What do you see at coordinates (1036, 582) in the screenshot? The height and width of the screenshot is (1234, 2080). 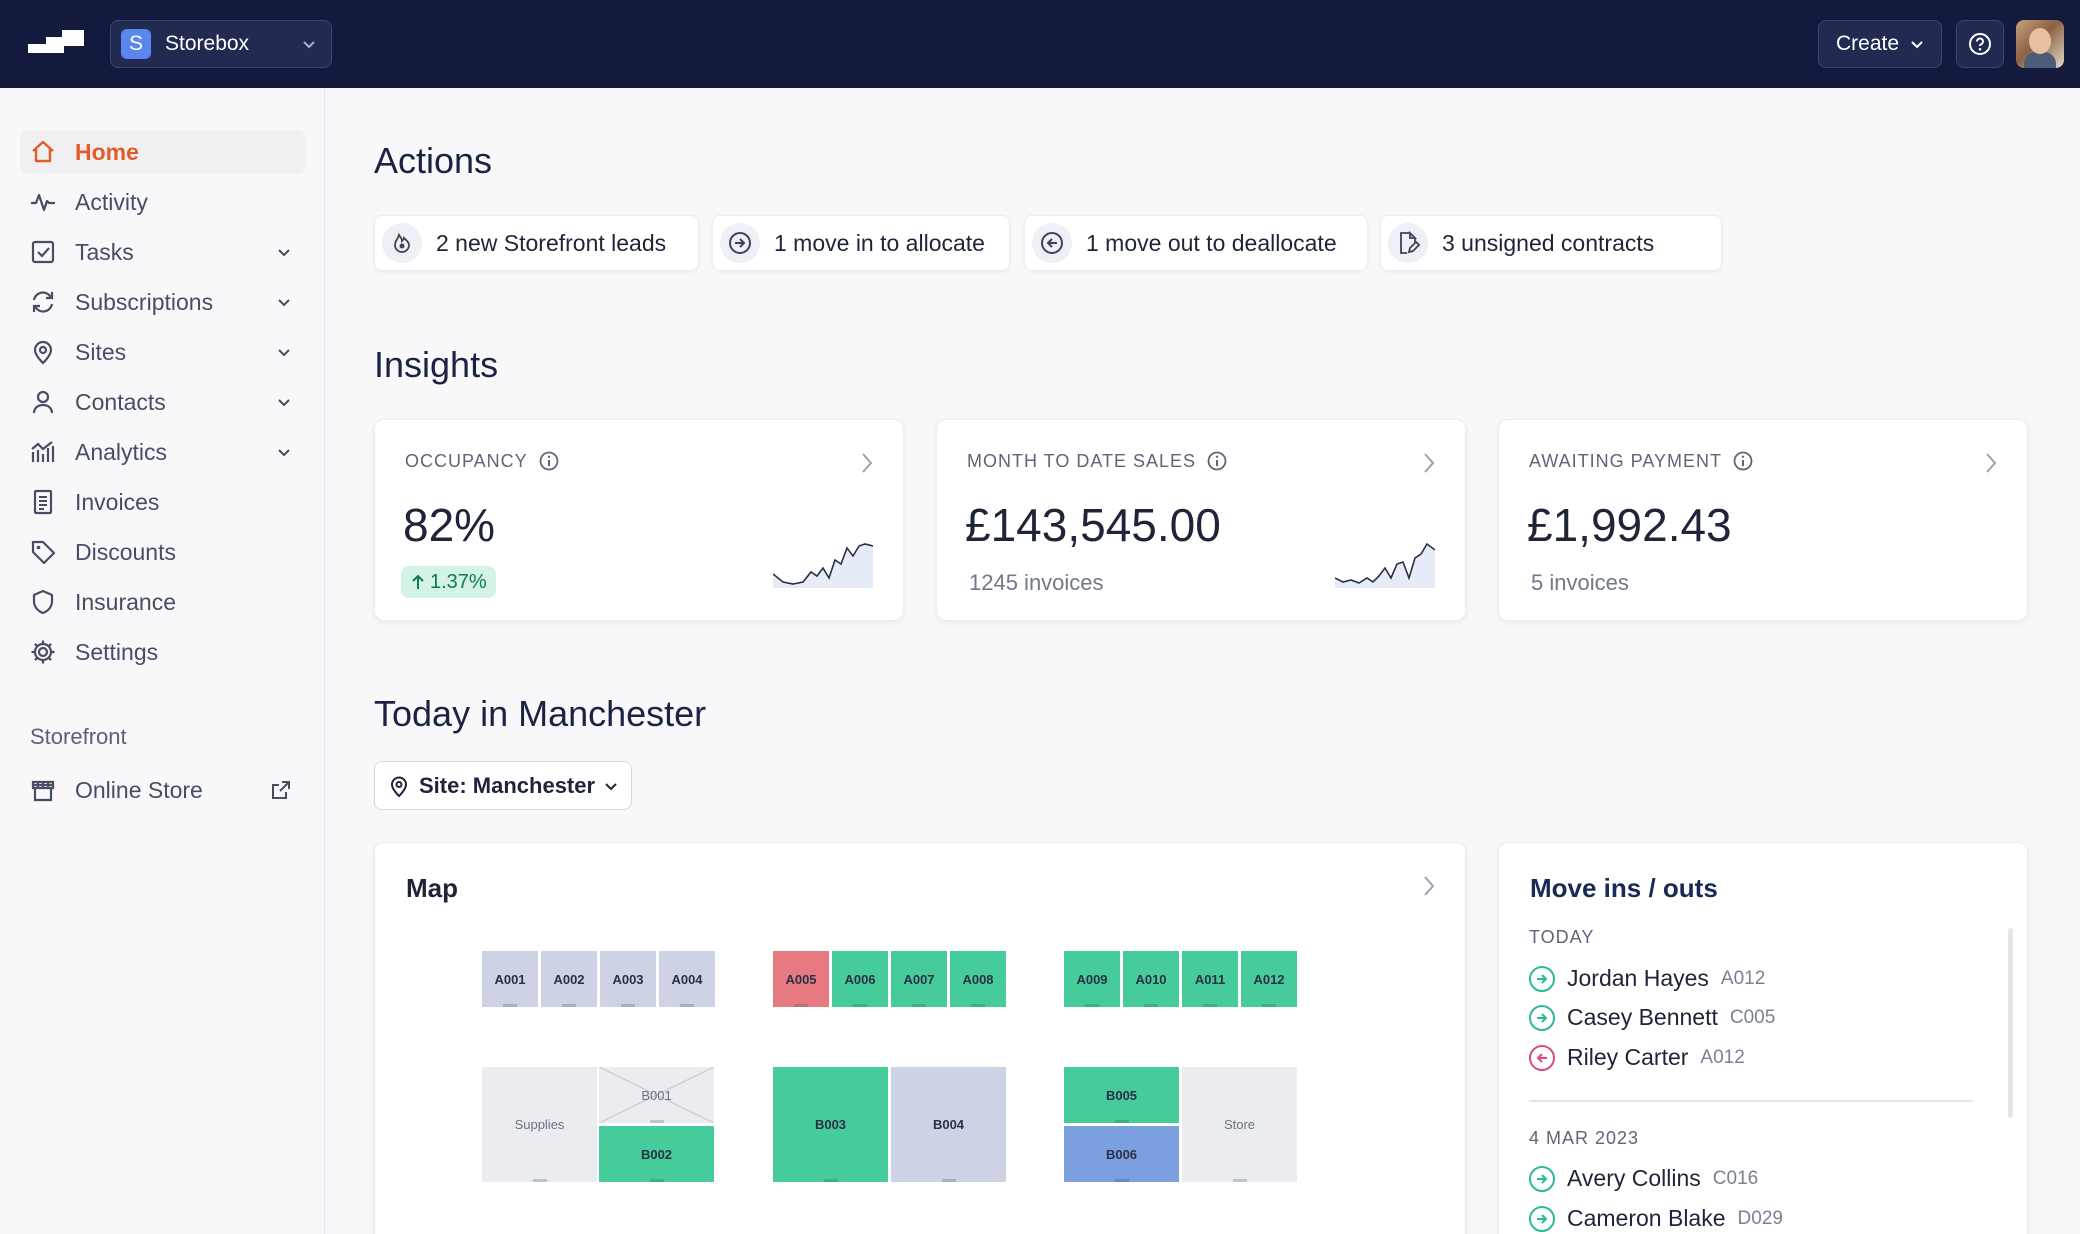 I see `sales-invoice-count: 1245 invoices` at bounding box center [1036, 582].